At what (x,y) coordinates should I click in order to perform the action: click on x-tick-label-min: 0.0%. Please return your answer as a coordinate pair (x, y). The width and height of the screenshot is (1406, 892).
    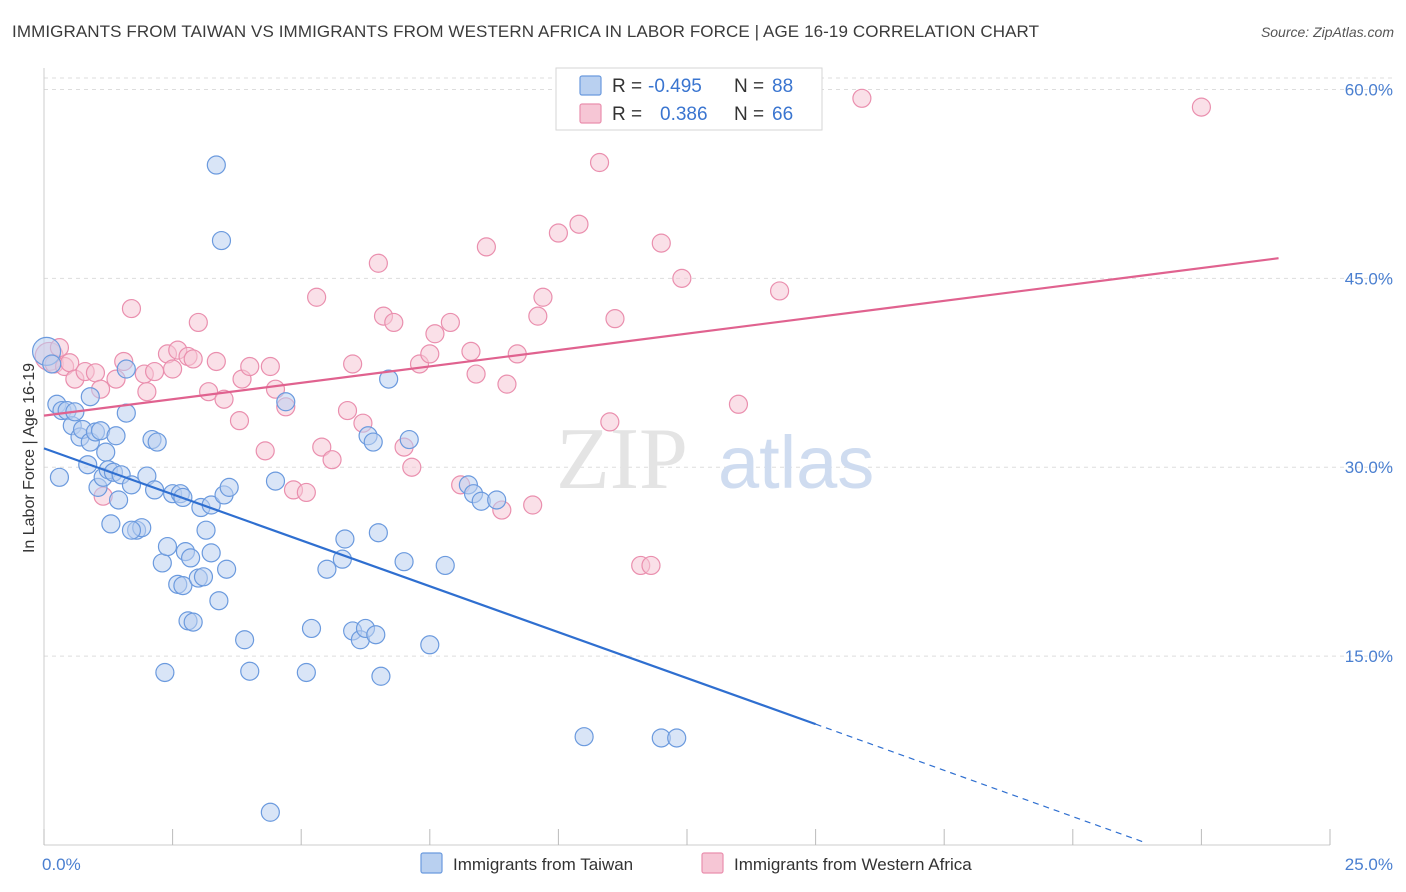
    Looking at the image, I should click on (61, 864).